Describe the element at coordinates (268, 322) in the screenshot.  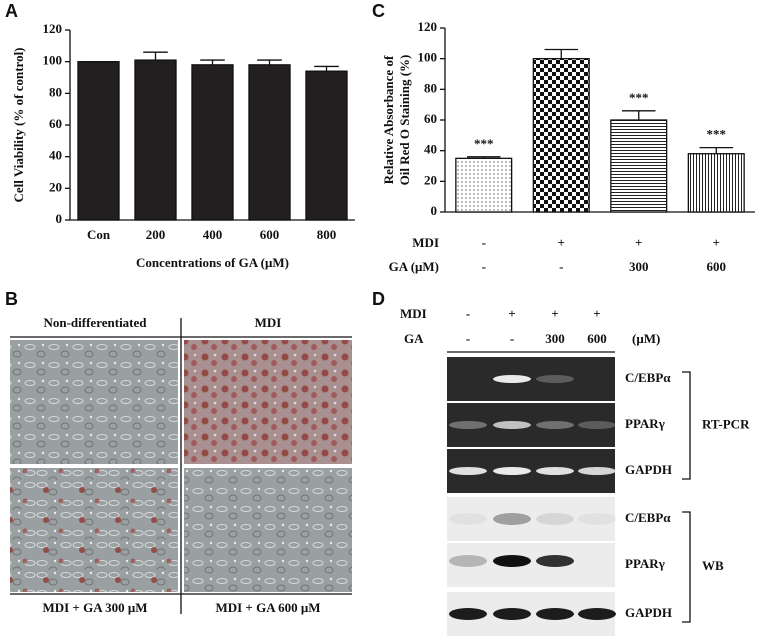
I see `column-header: MDI` at that location.